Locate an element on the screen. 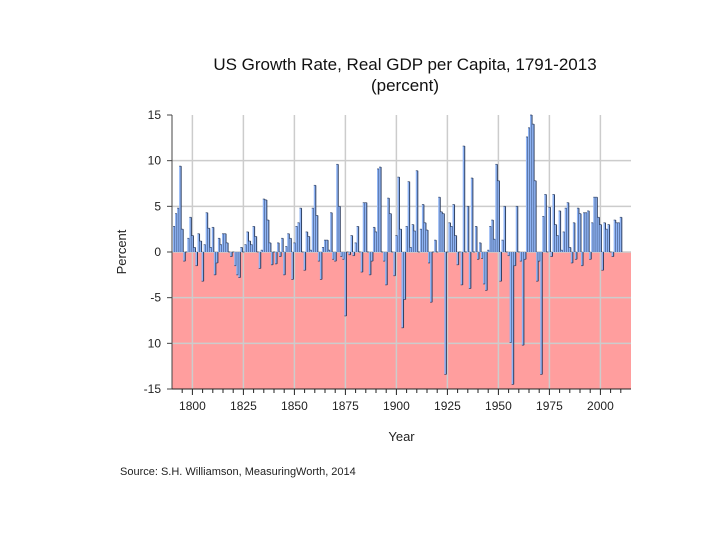 This screenshot has width=720, height=540. y-tick-label: 10 is located at coordinates (155, 343).